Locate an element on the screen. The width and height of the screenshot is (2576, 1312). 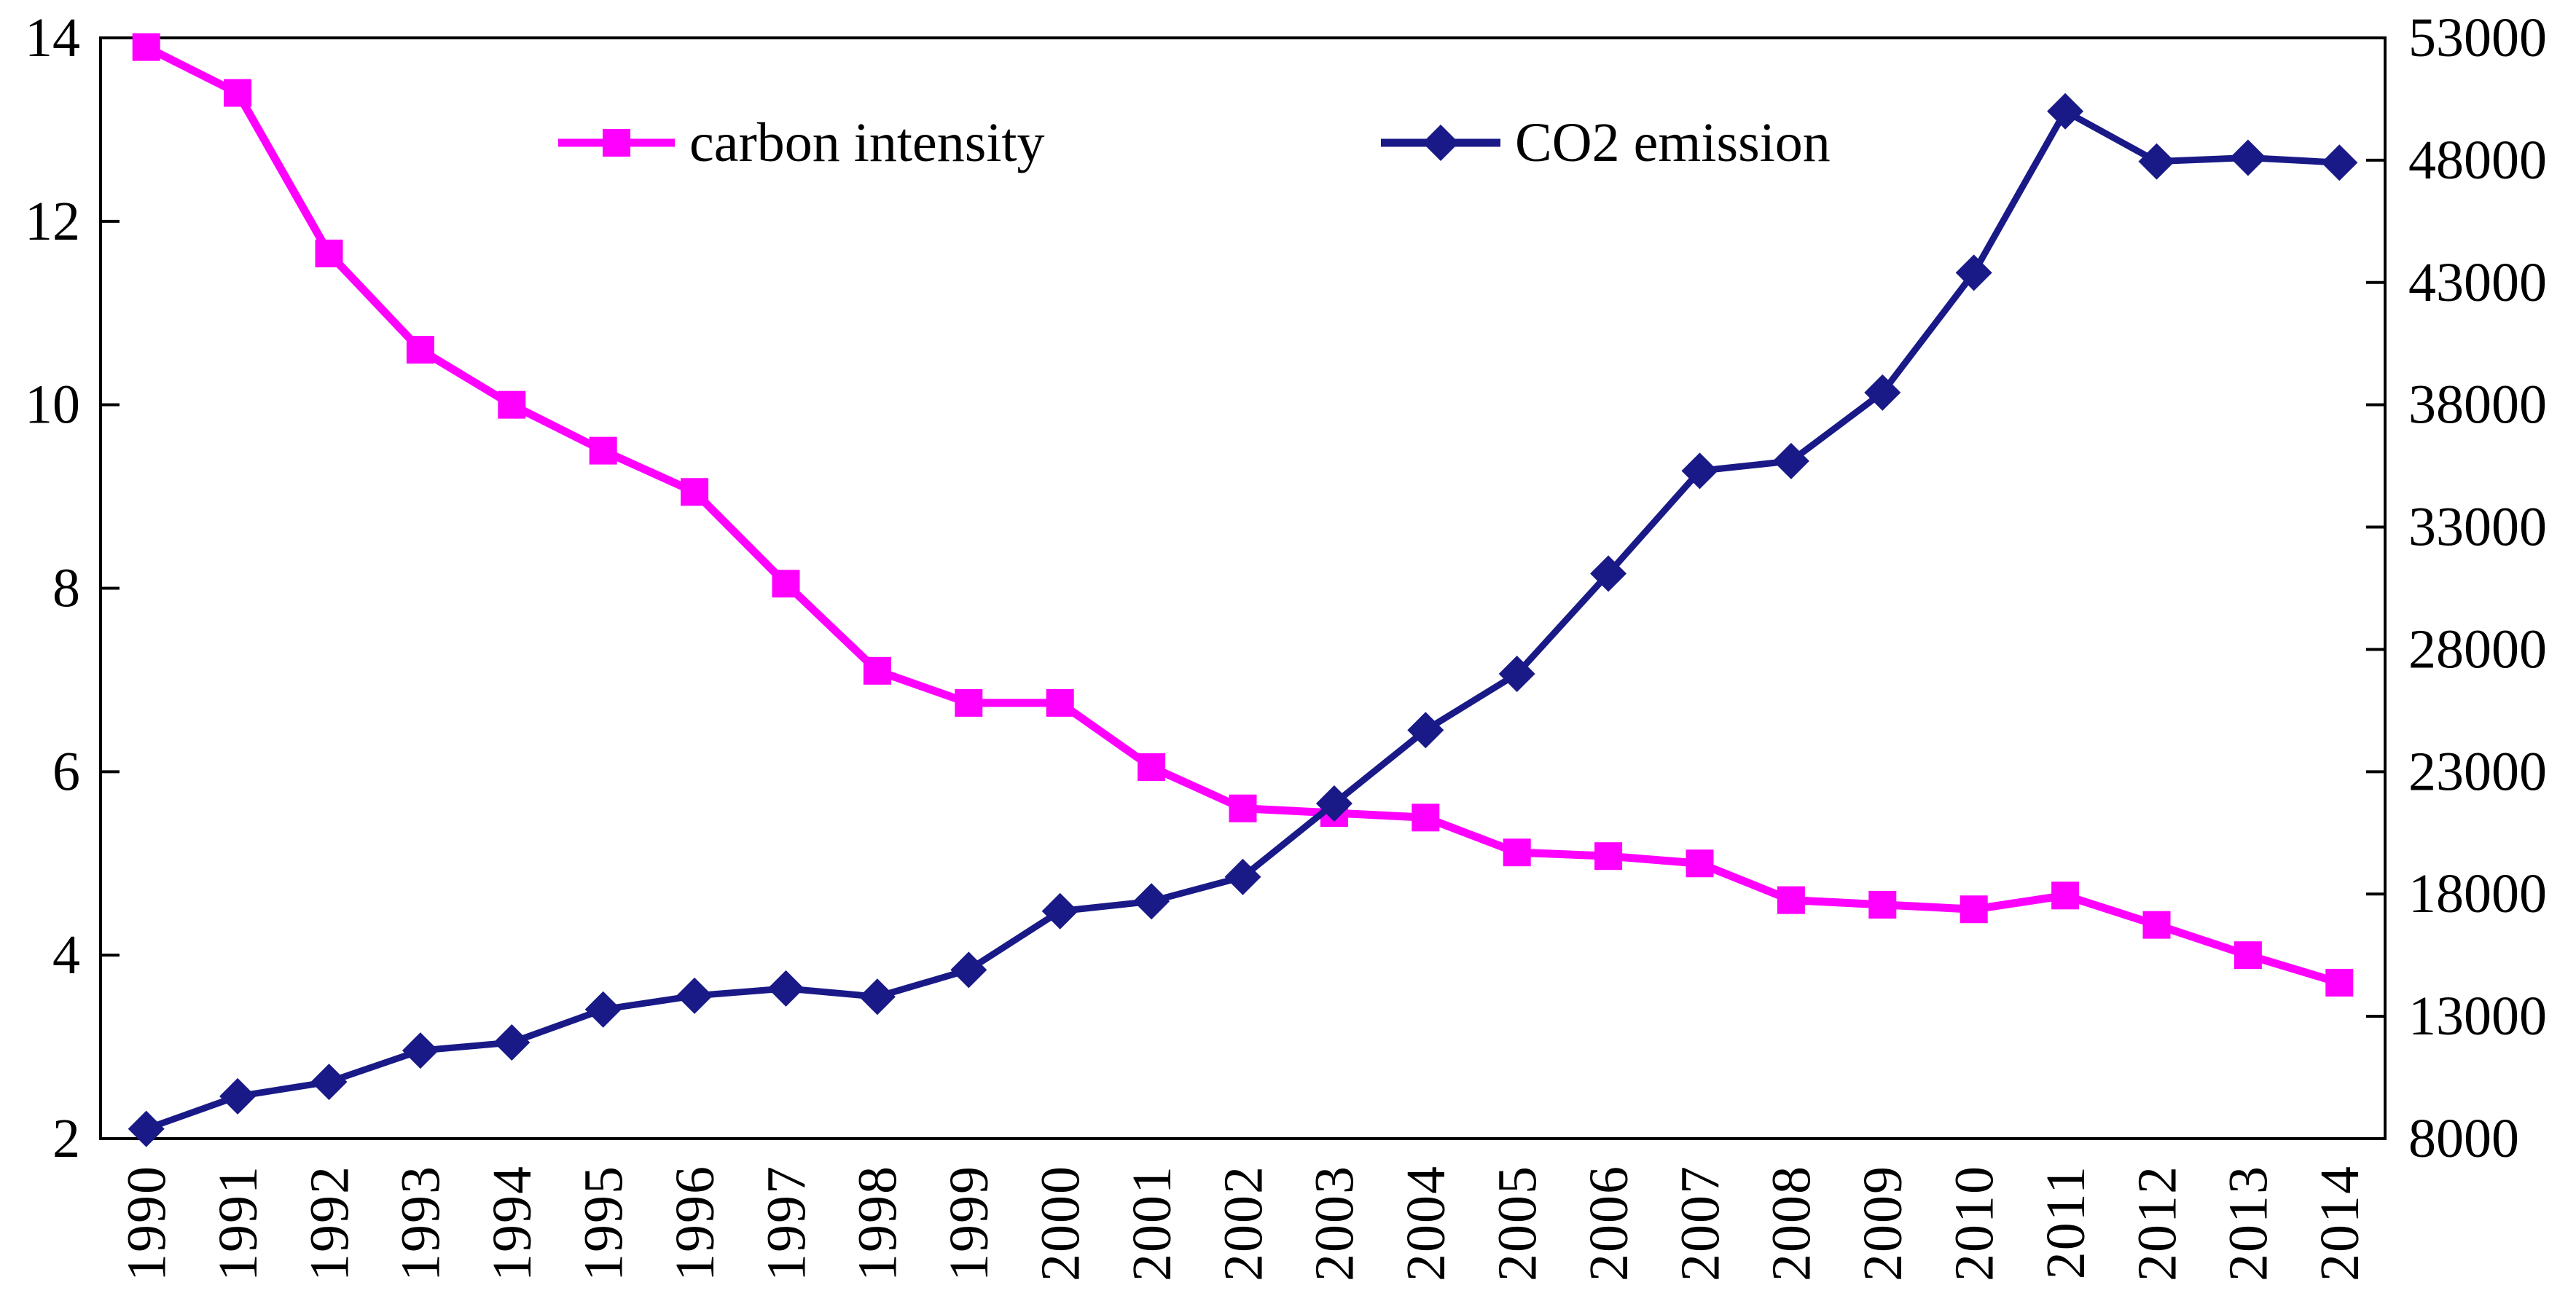
x-axis-year-label: 2014 is located at coordinates (2340, 1223).